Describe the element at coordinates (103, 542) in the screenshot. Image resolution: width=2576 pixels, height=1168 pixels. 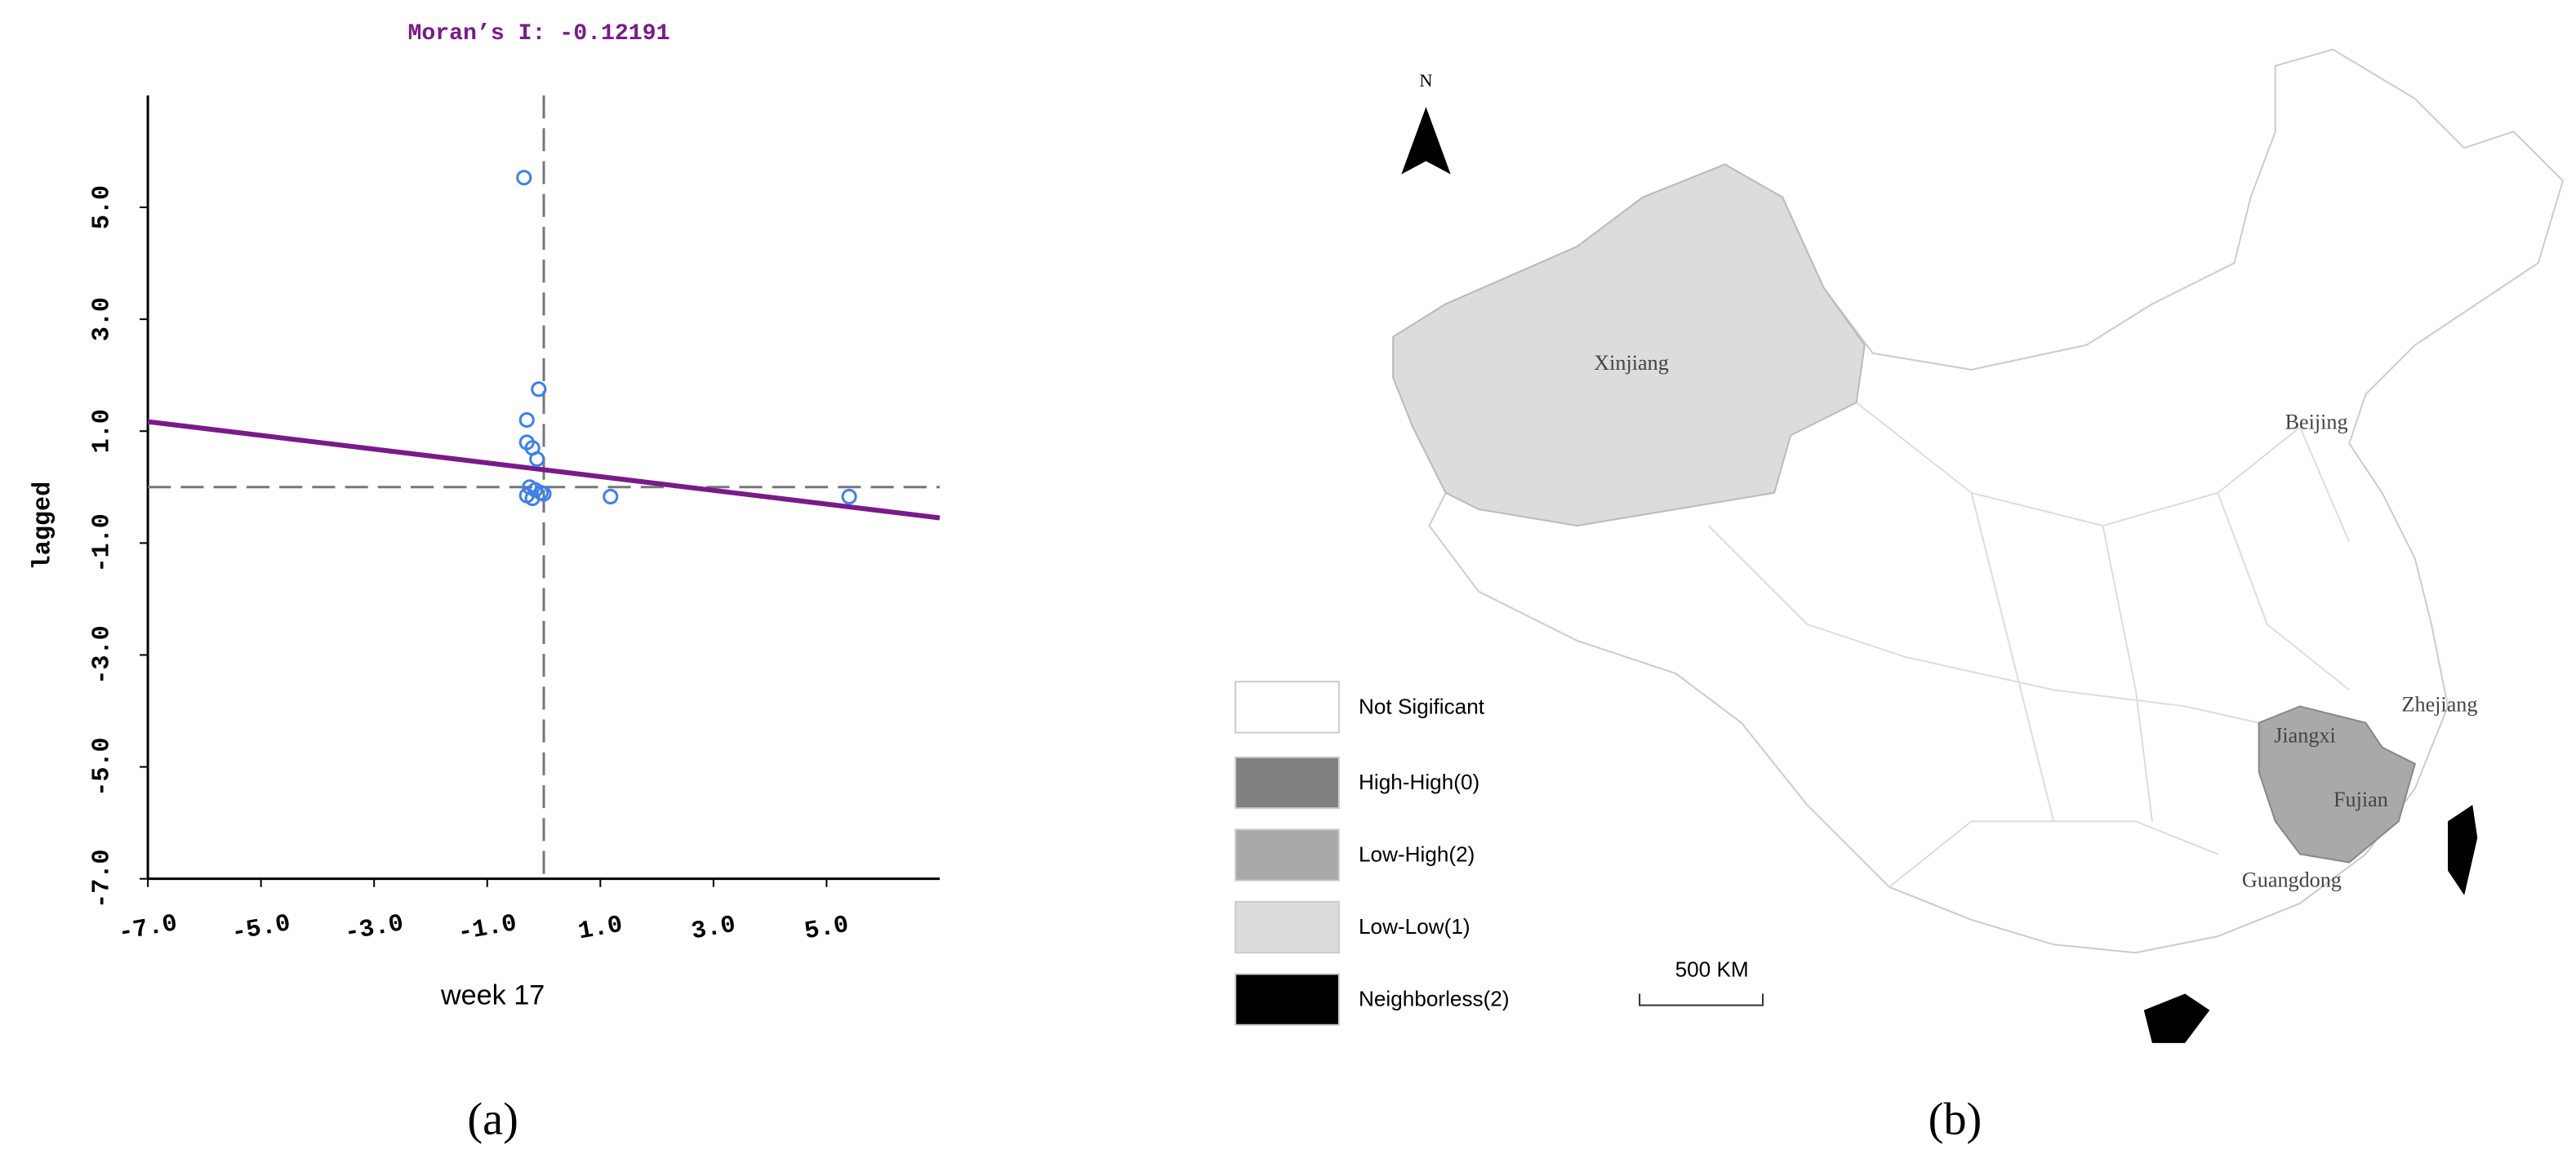
I see `y-tick-label: -1.0` at that location.